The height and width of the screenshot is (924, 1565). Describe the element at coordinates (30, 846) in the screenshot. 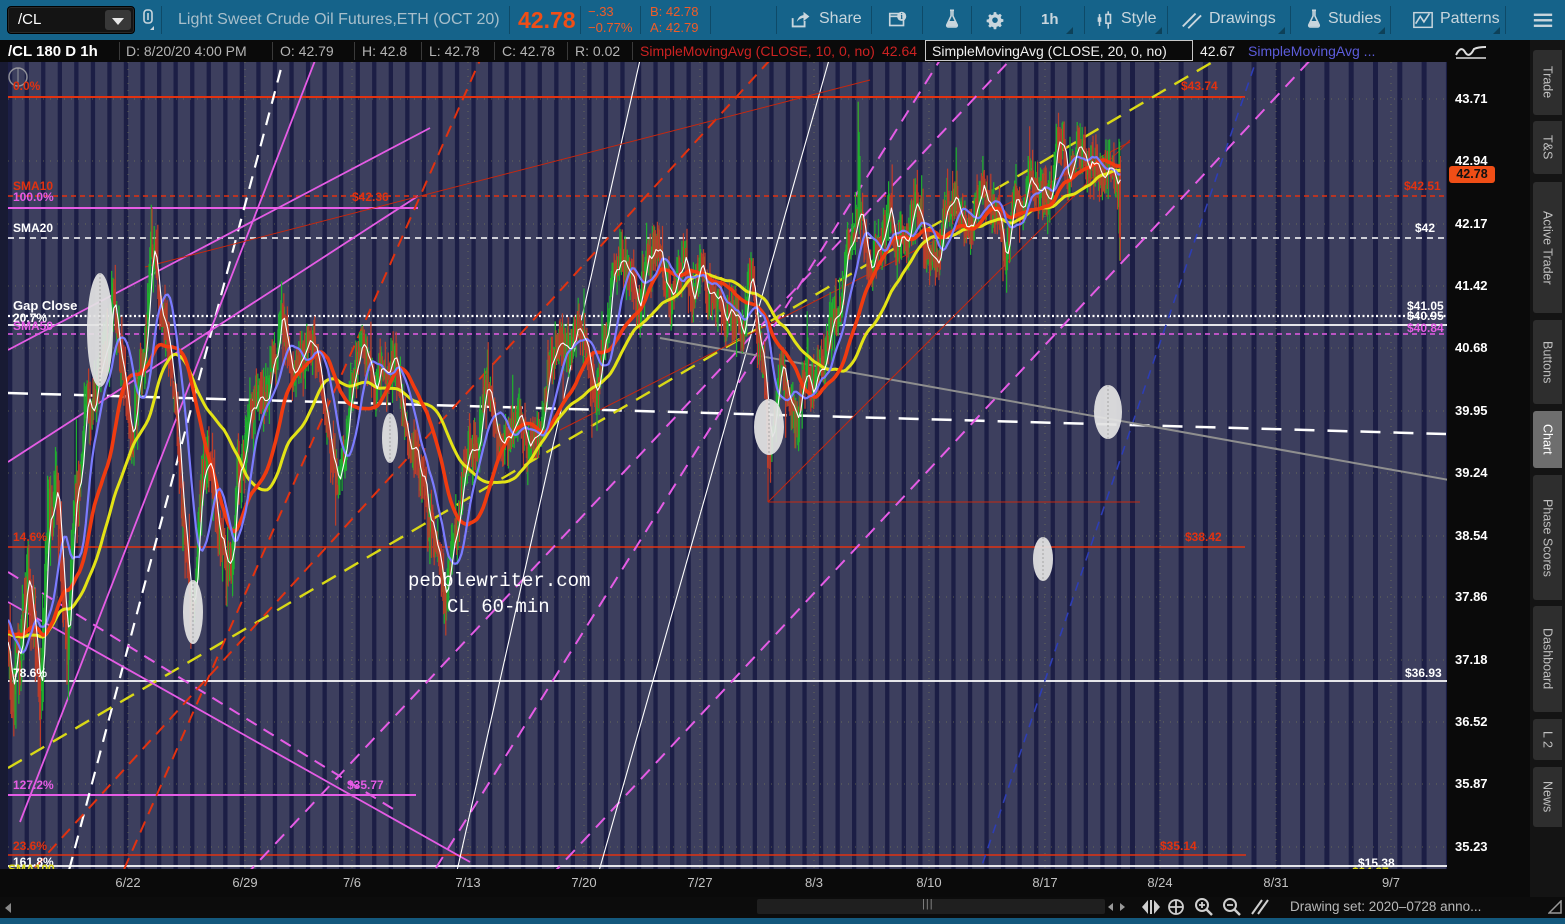

I see `svg-text: 23.6%` at that location.